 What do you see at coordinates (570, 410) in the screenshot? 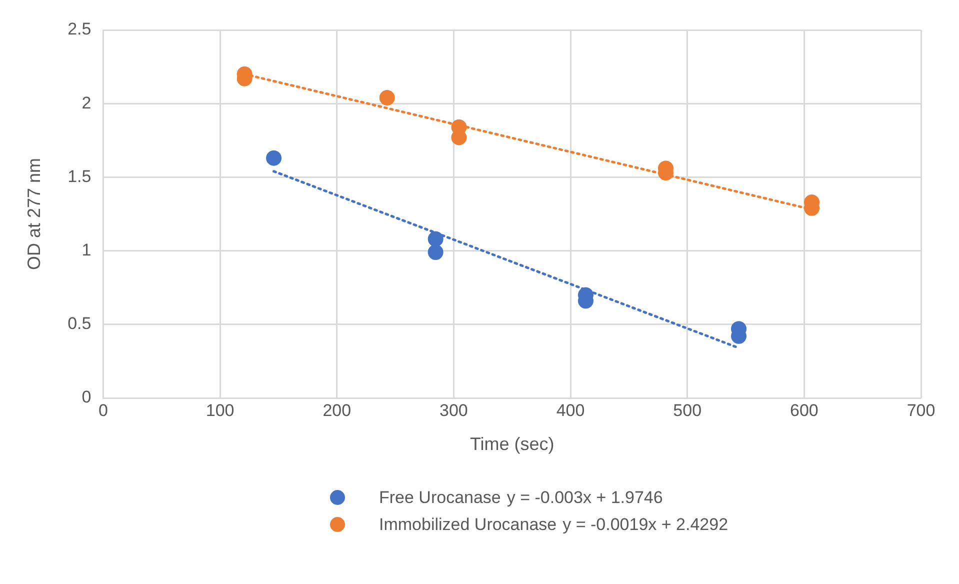
I see `x-tick-label: 400` at bounding box center [570, 410].